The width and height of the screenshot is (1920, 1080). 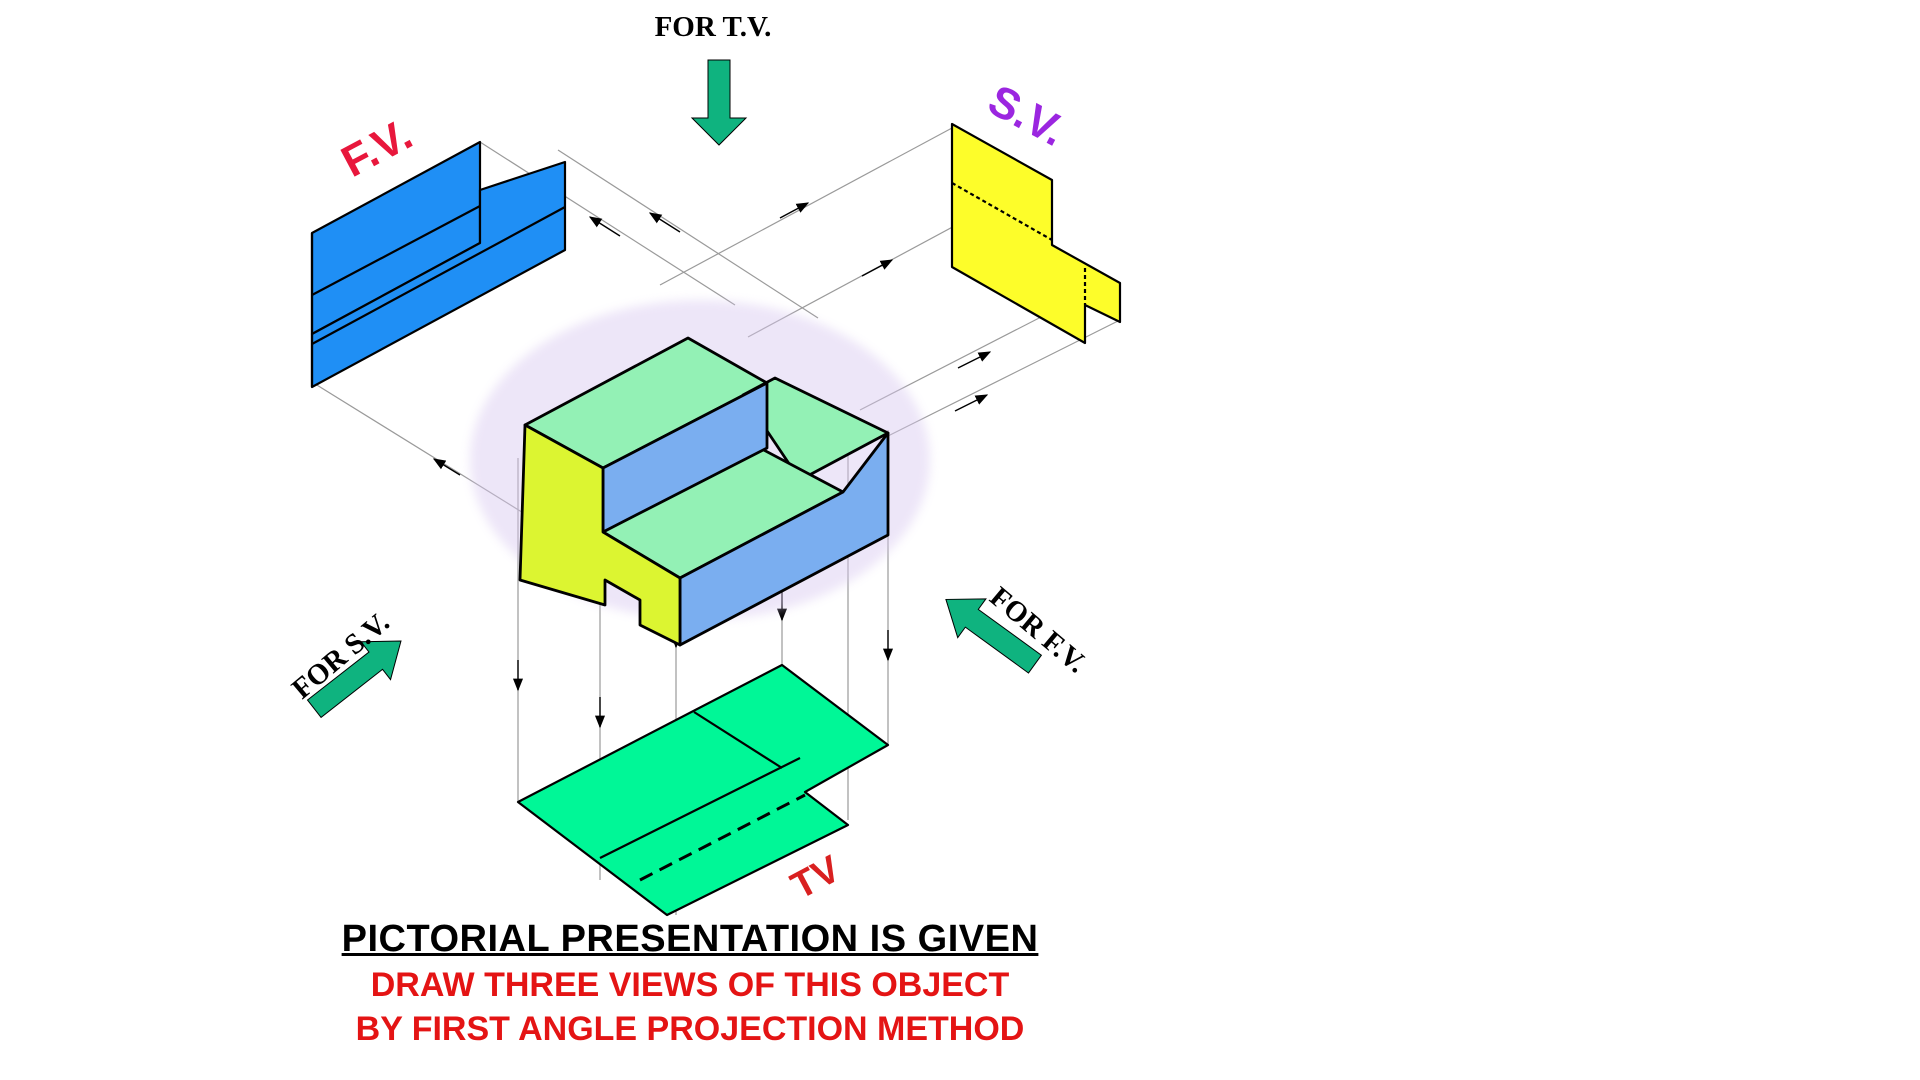 What do you see at coordinates (816, 878) in the screenshot?
I see `tv-label: TV` at bounding box center [816, 878].